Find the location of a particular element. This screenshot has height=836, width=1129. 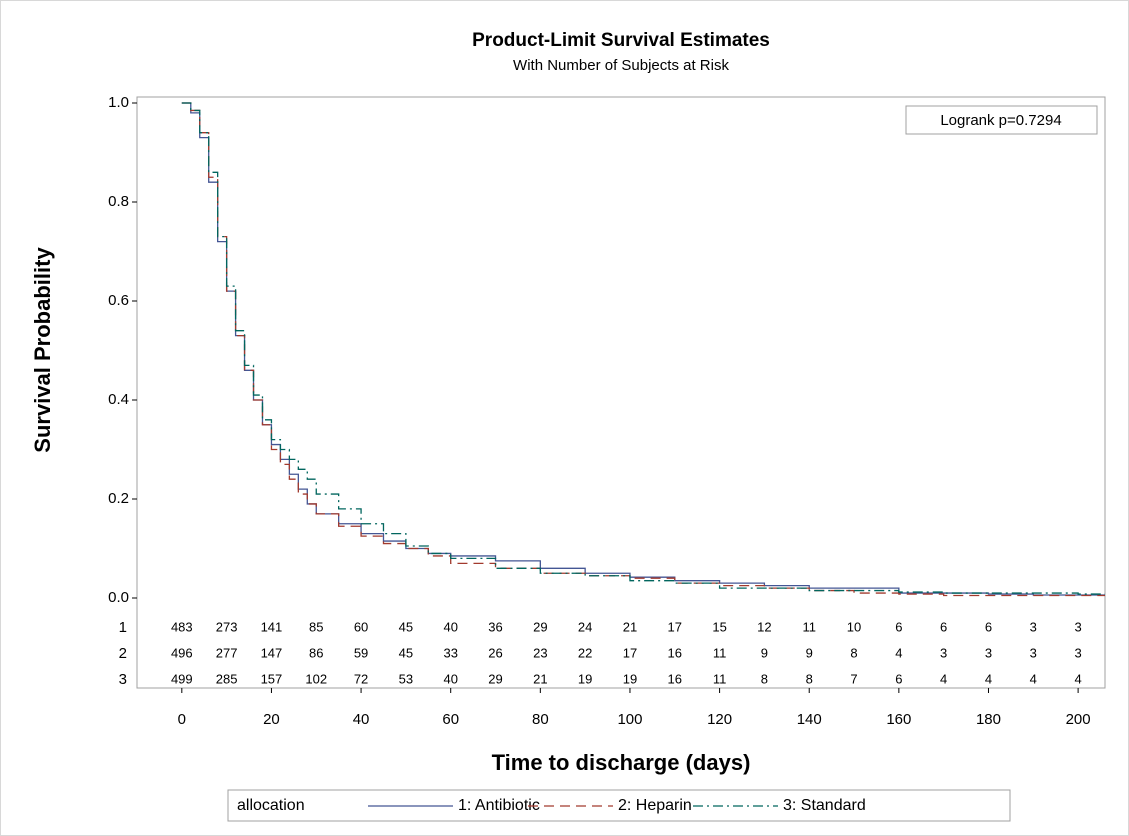

x-tick-label: 40 is located at coordinates (361, 719).